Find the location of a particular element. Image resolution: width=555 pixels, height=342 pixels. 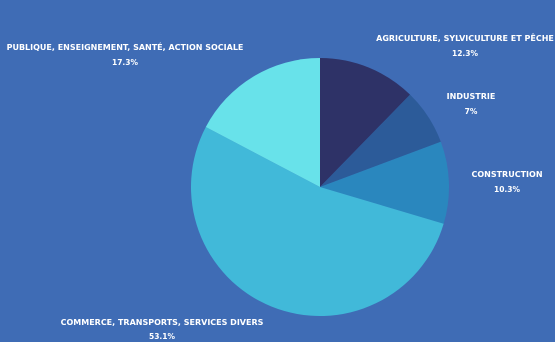

slice-label-construction: CONSTRUCTION is located at coordinates (506, 174).